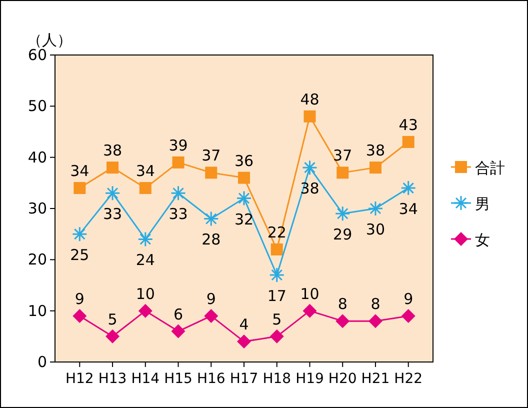 This screenshot has height=408, width=528. Describe the element at coordinates (482, 240) in the screenshot. I see `legend-label: 女` at that location.